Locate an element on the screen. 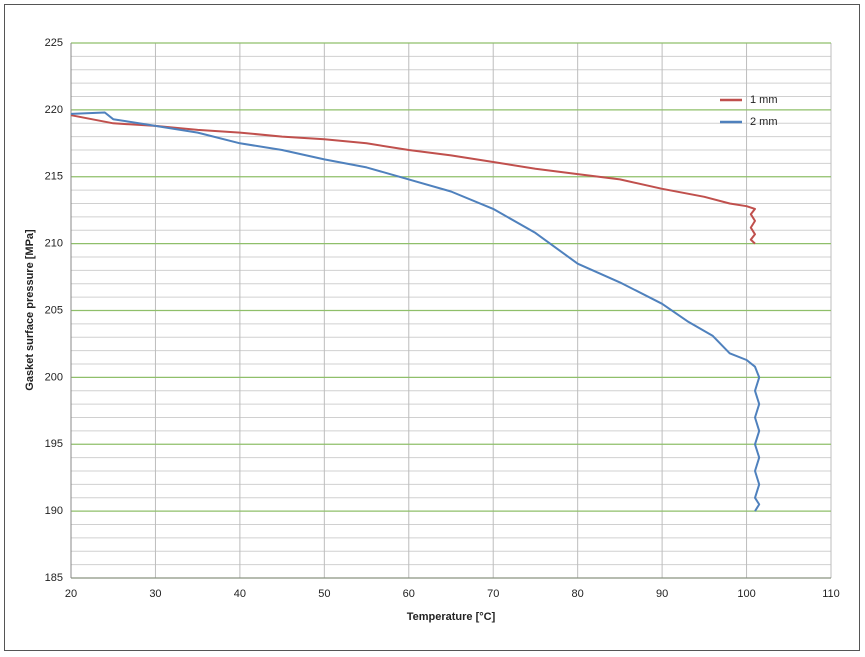 The width and height of the screenshot is (865, 657). legend-label: 2 mm is located at coordinates (764, 122).